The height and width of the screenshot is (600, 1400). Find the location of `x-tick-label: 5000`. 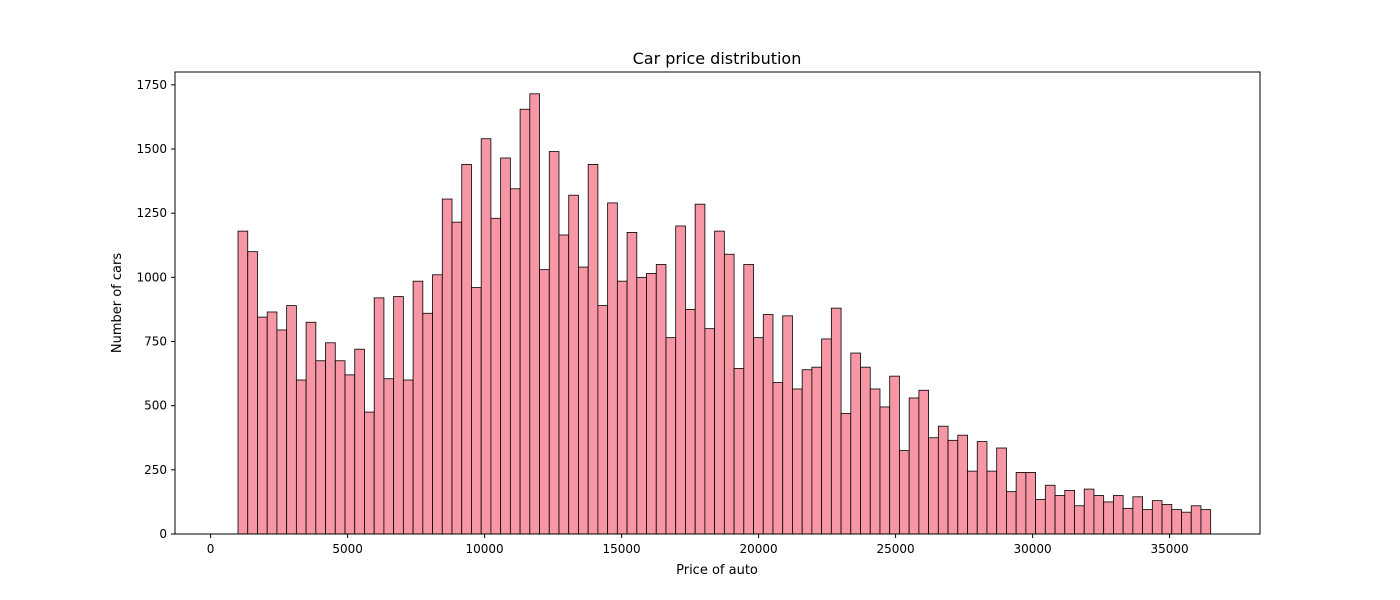

x-tick-label: 5000 is located at coordinates (347, 549).